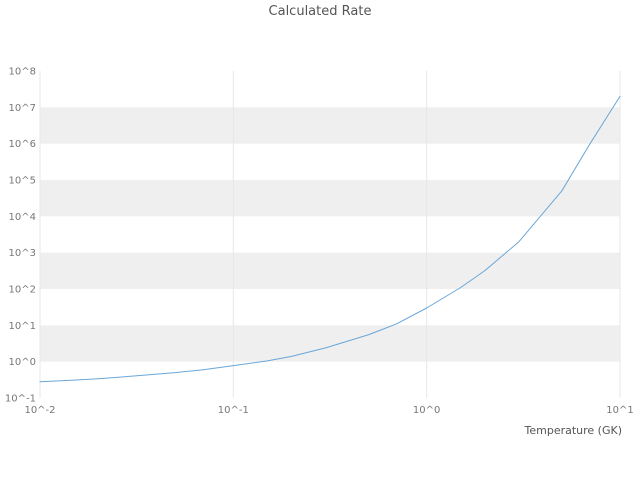  I want to click on y-tick-label: 10^1, so click(22, 326).